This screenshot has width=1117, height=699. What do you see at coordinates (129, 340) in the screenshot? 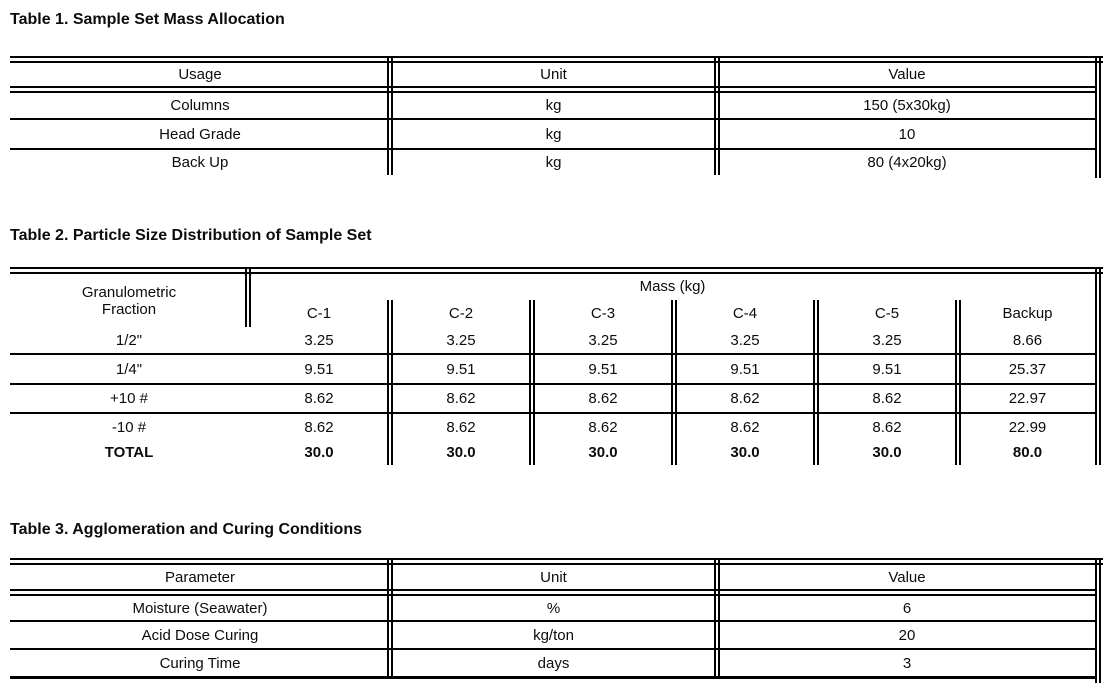
I see `table2-row-label: 1/2"` at bounding box center [129, 340].